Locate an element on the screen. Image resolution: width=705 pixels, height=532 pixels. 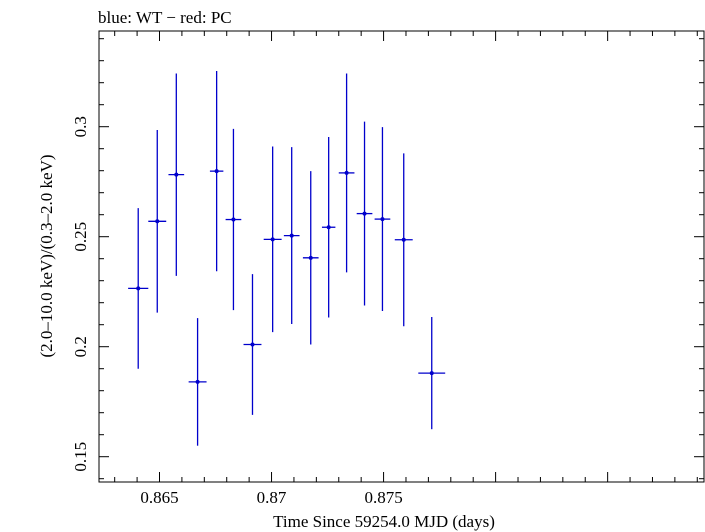
x-tick-label: 0.875 is located at coordinates (383, 497).